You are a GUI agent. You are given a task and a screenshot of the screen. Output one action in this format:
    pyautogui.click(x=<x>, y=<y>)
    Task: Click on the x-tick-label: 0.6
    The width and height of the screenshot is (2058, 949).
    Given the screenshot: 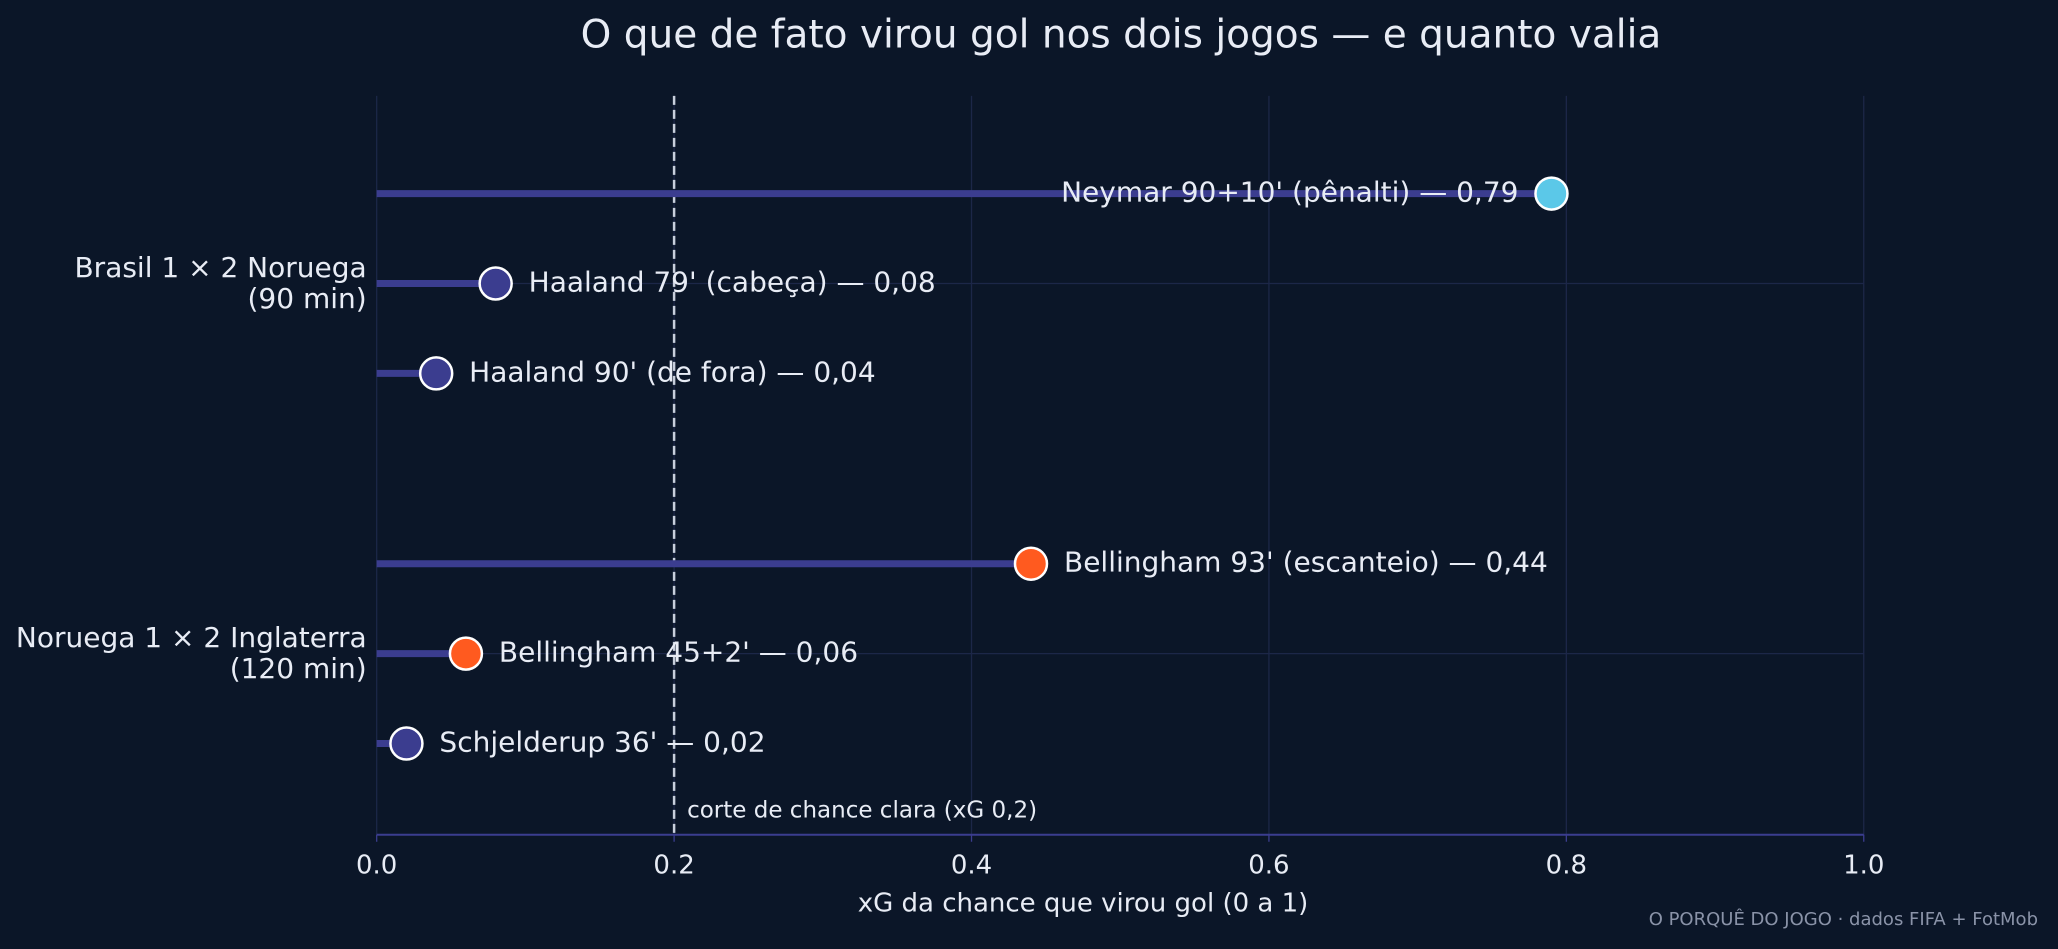 What is the action you would take?
    pyautogui.click(x=1268, y=865)
    